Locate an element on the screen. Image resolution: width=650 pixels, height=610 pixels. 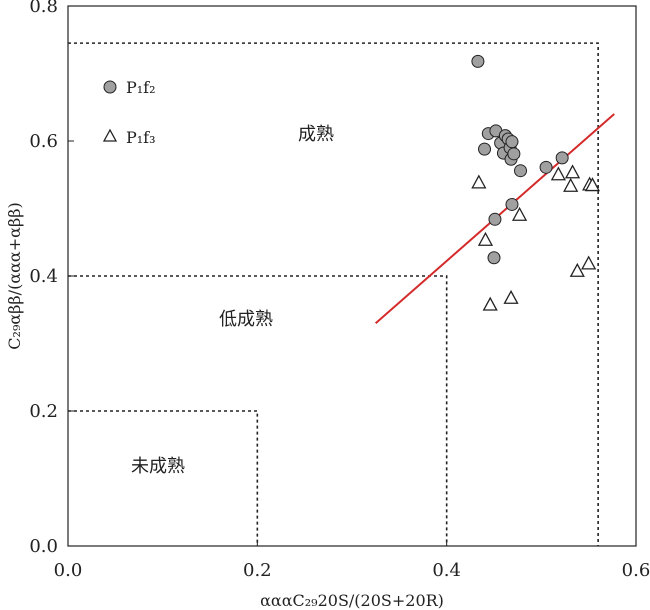
y-axis-label: C₂₉αββ/(ααα+αββ) is located at coordinates (14, 275).